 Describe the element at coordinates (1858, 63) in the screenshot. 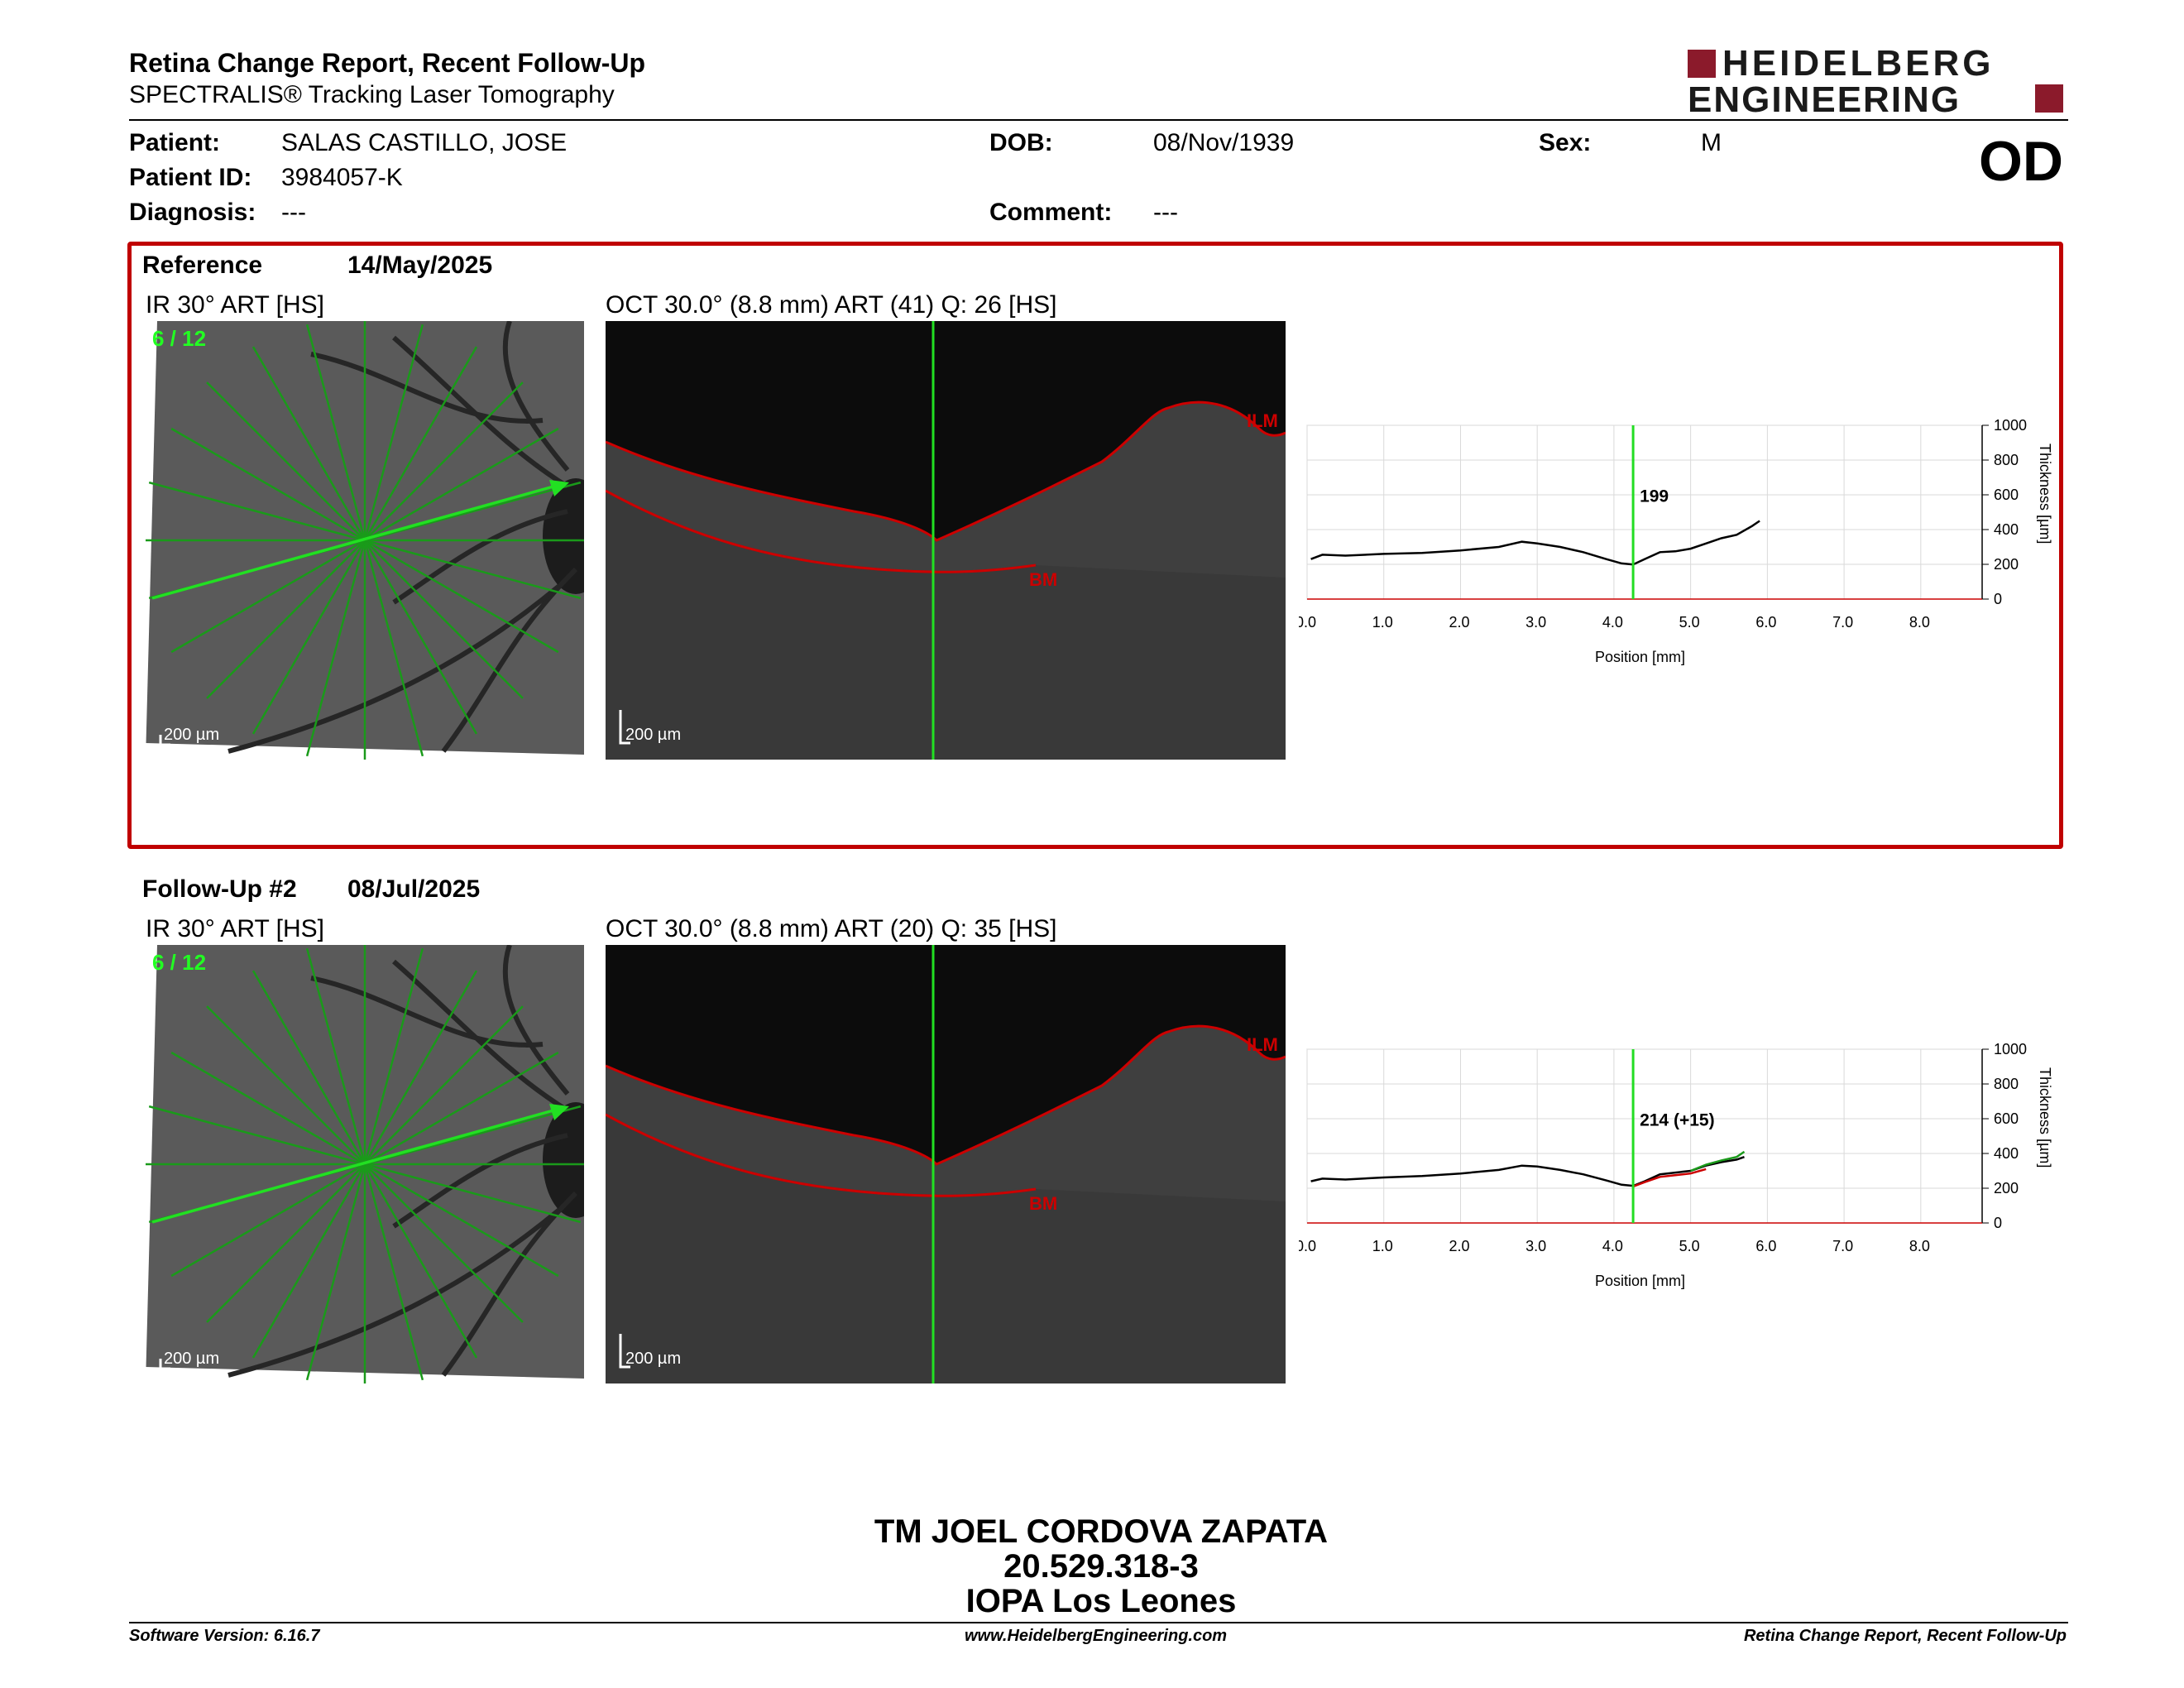

I see `logo-text-heidelberg: HEIDELBERG` at that location.